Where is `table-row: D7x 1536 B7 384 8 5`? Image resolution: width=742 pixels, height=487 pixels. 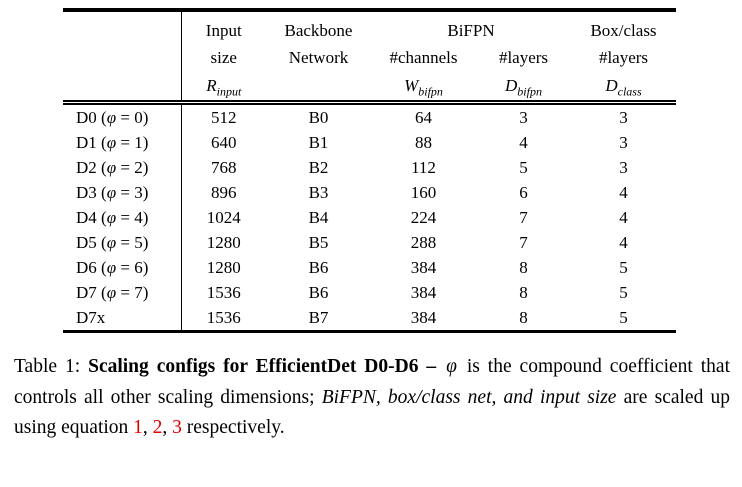 table-row: D7x 1536 B7 384 8 5 is located at coordinates (369, 318).